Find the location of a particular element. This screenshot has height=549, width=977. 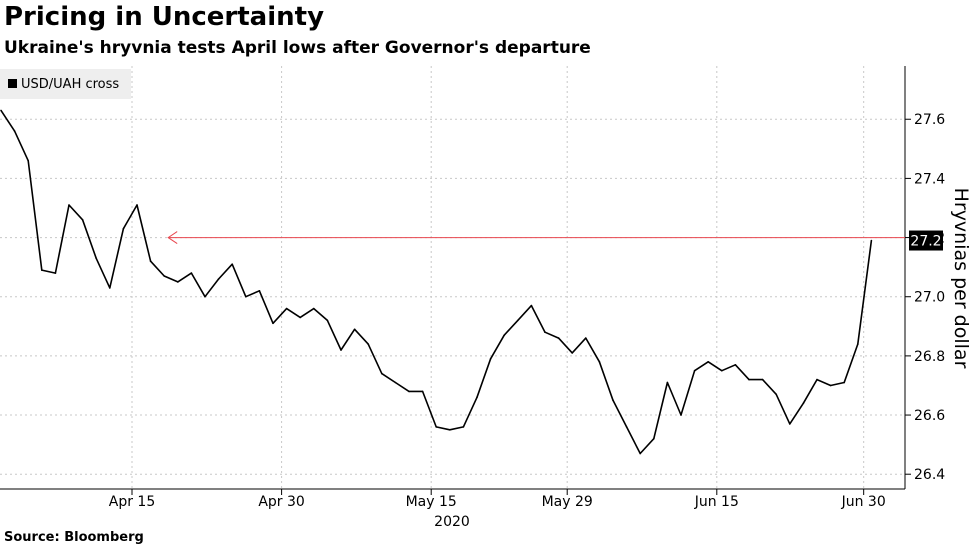

y-tick-label: 27.4 is located at coordinates (929, 179).